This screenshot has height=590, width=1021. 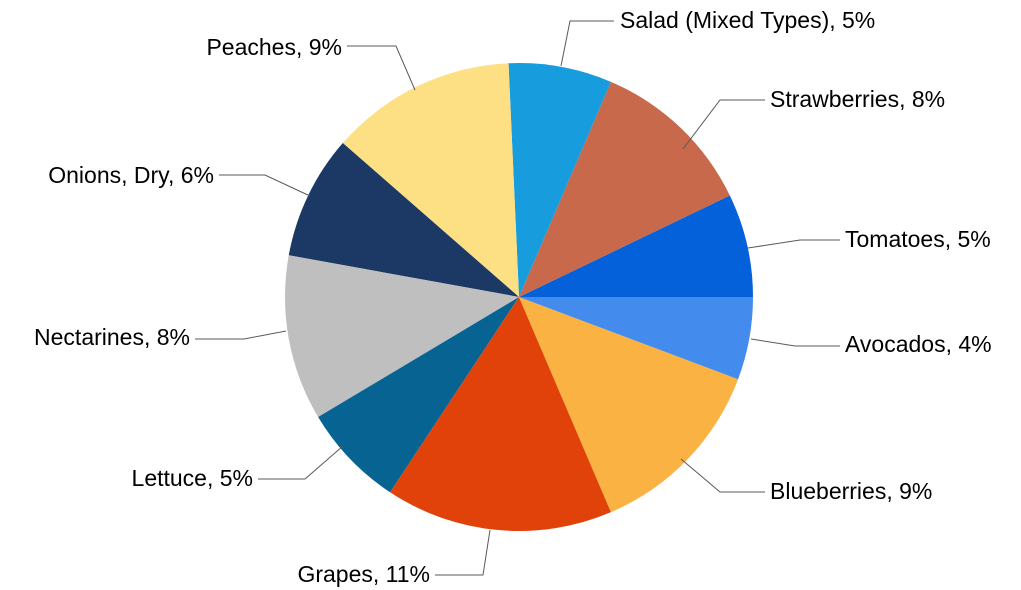 What do you see at coordinates (112, 337) in the screenshot?
I see `slice-label: Nectarines, 8%` at bounding box center [112, 337].